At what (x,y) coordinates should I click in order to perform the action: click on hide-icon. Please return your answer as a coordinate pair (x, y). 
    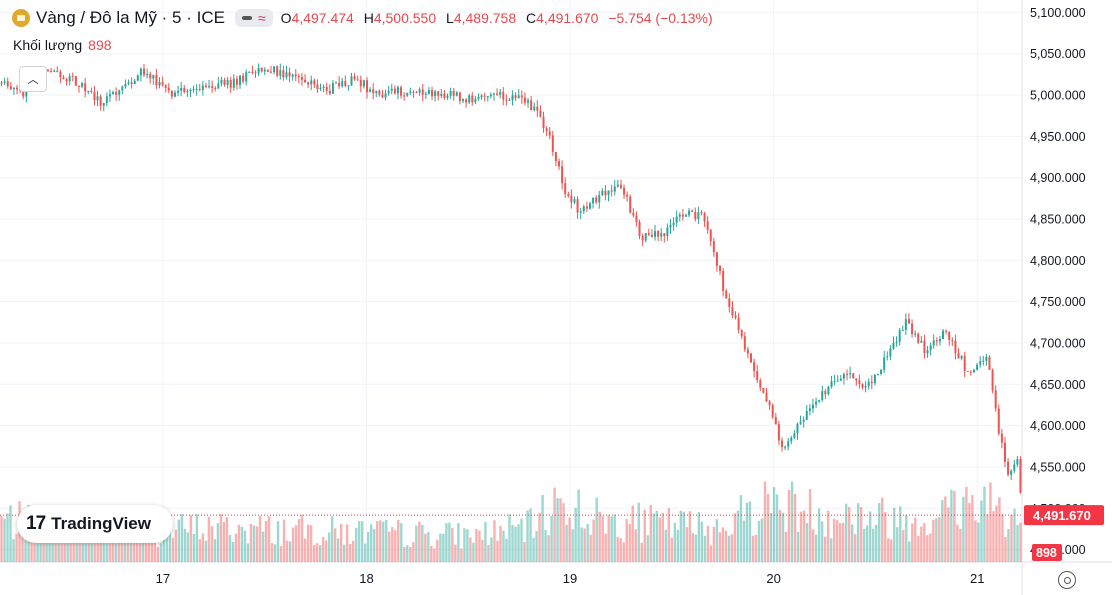
    Looking at the image, I should click on (246, 18).